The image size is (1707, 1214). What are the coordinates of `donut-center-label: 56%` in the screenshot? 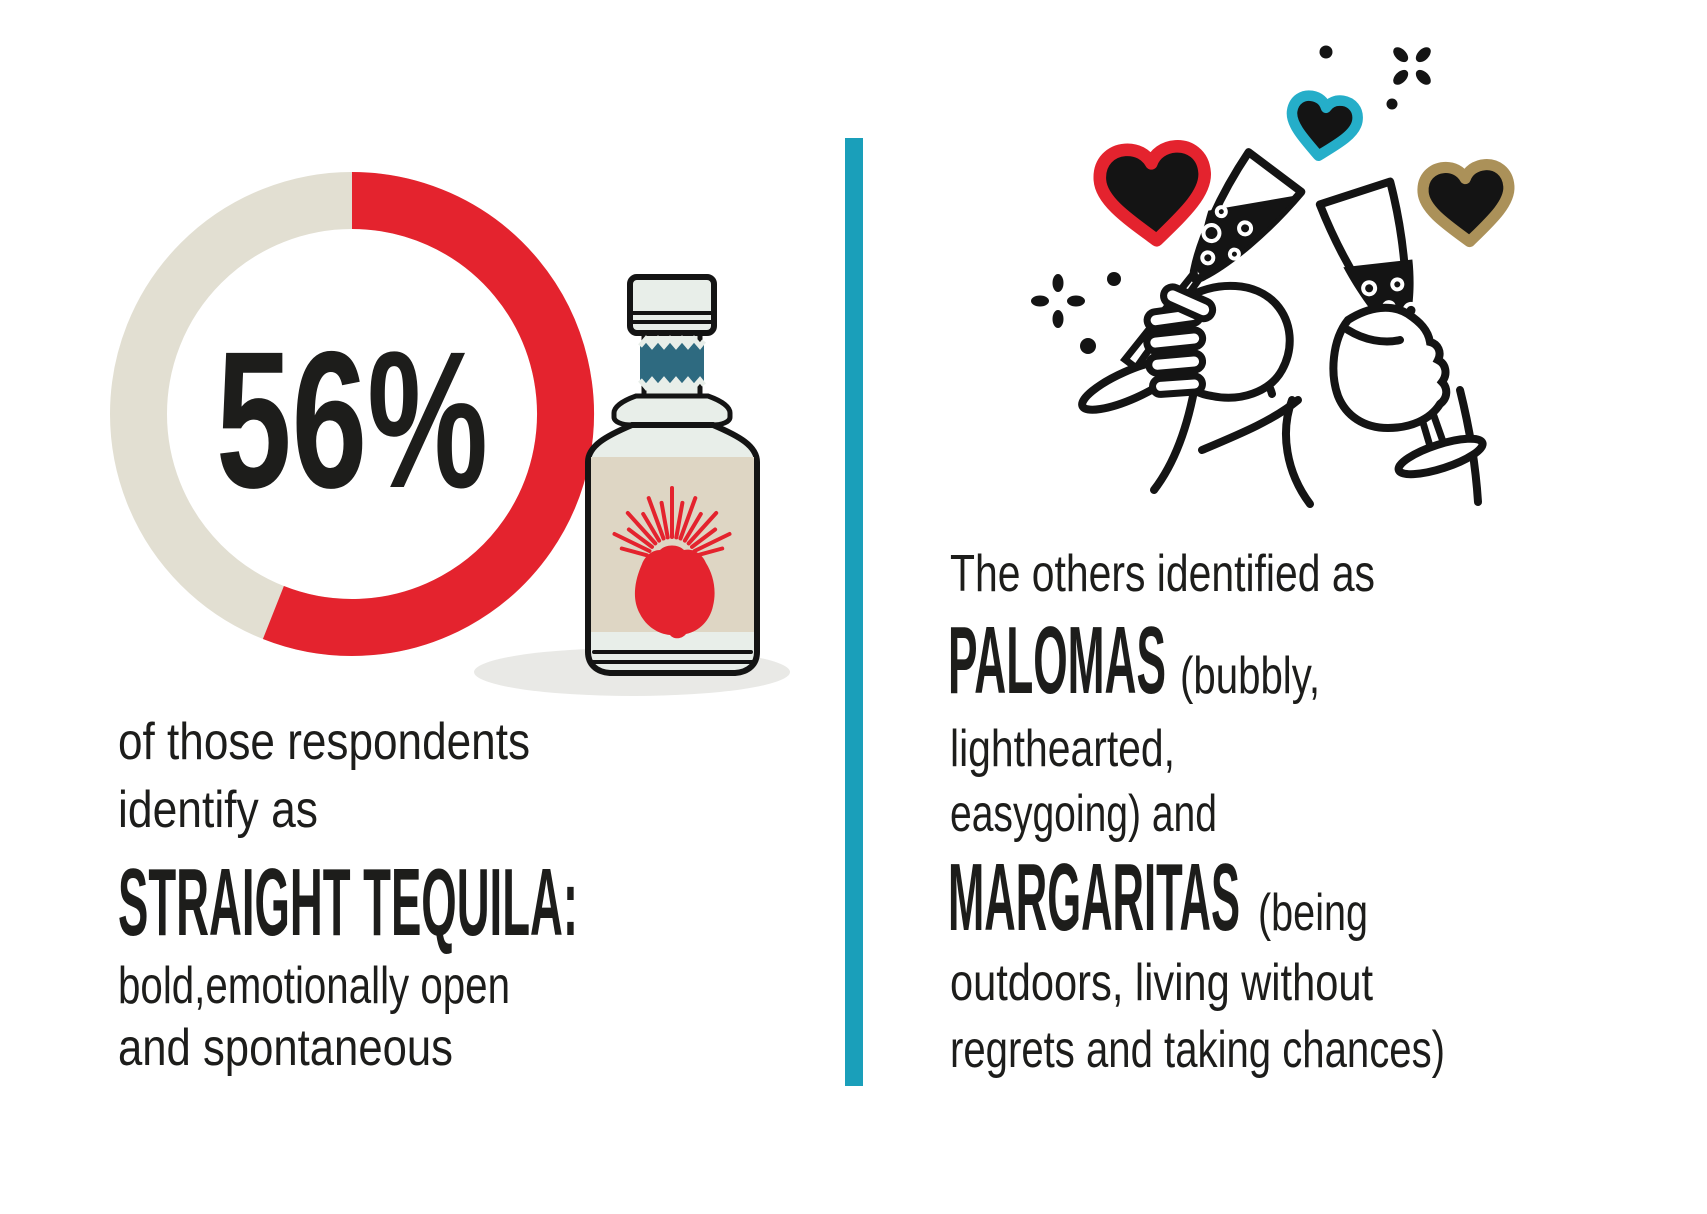 It's located at (352, 420).